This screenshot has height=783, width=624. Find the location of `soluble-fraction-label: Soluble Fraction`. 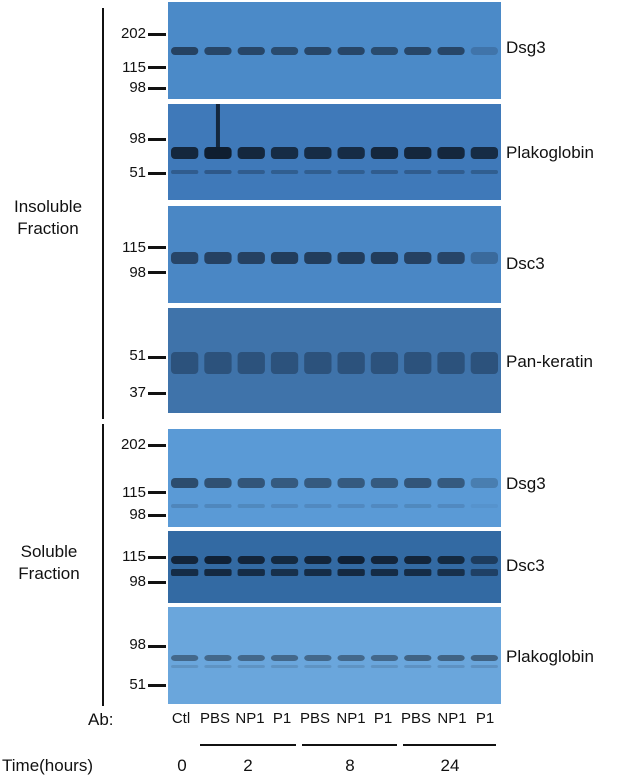

soluble-fraction-label: Soluble Fraction is located at coordinates (49, 562).